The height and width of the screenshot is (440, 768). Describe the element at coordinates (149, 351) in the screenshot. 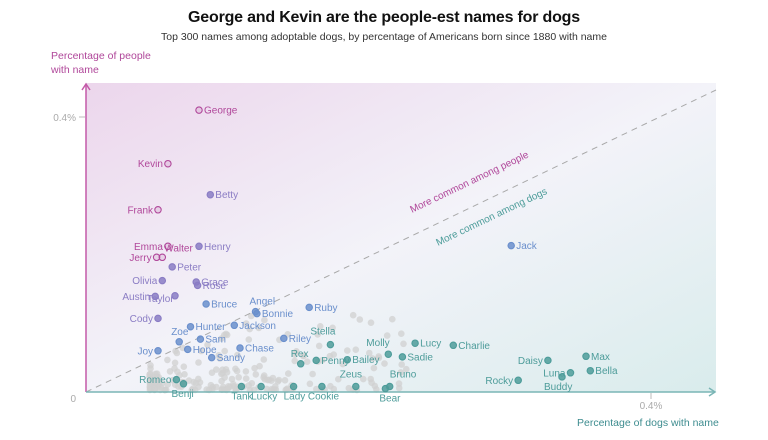

I see `data-point-joy: Joy` at that location.